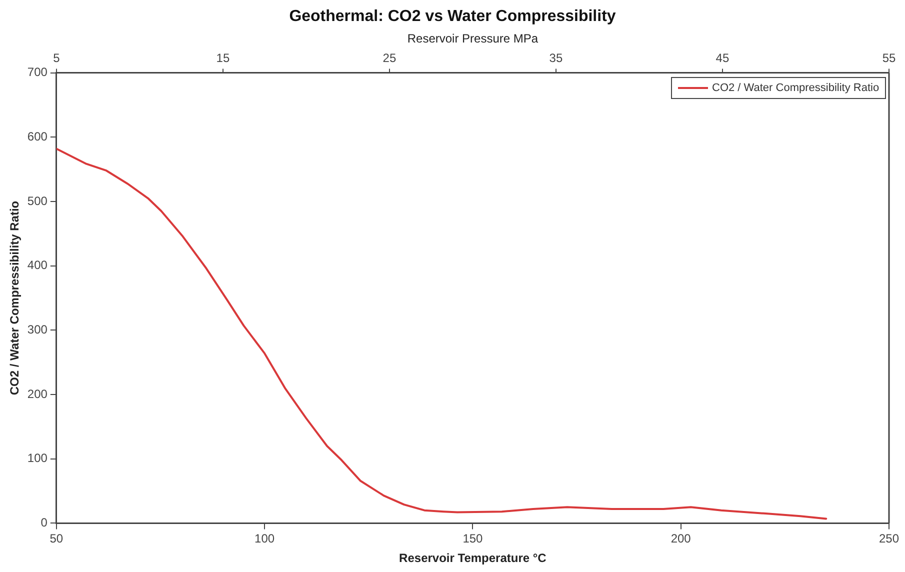  Describe the element at coordinates (37, 72) in the screenshot. I see `y-tick-label: 700` at that location.